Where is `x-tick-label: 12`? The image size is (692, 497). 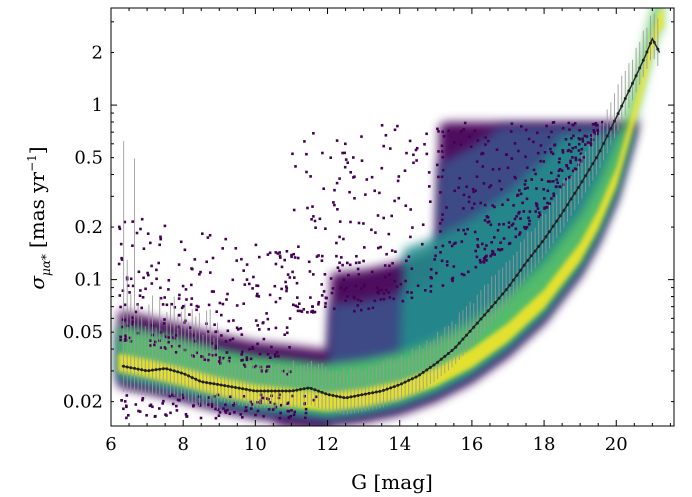 x-tick-label: 12 is located at coordinates (327, 444).